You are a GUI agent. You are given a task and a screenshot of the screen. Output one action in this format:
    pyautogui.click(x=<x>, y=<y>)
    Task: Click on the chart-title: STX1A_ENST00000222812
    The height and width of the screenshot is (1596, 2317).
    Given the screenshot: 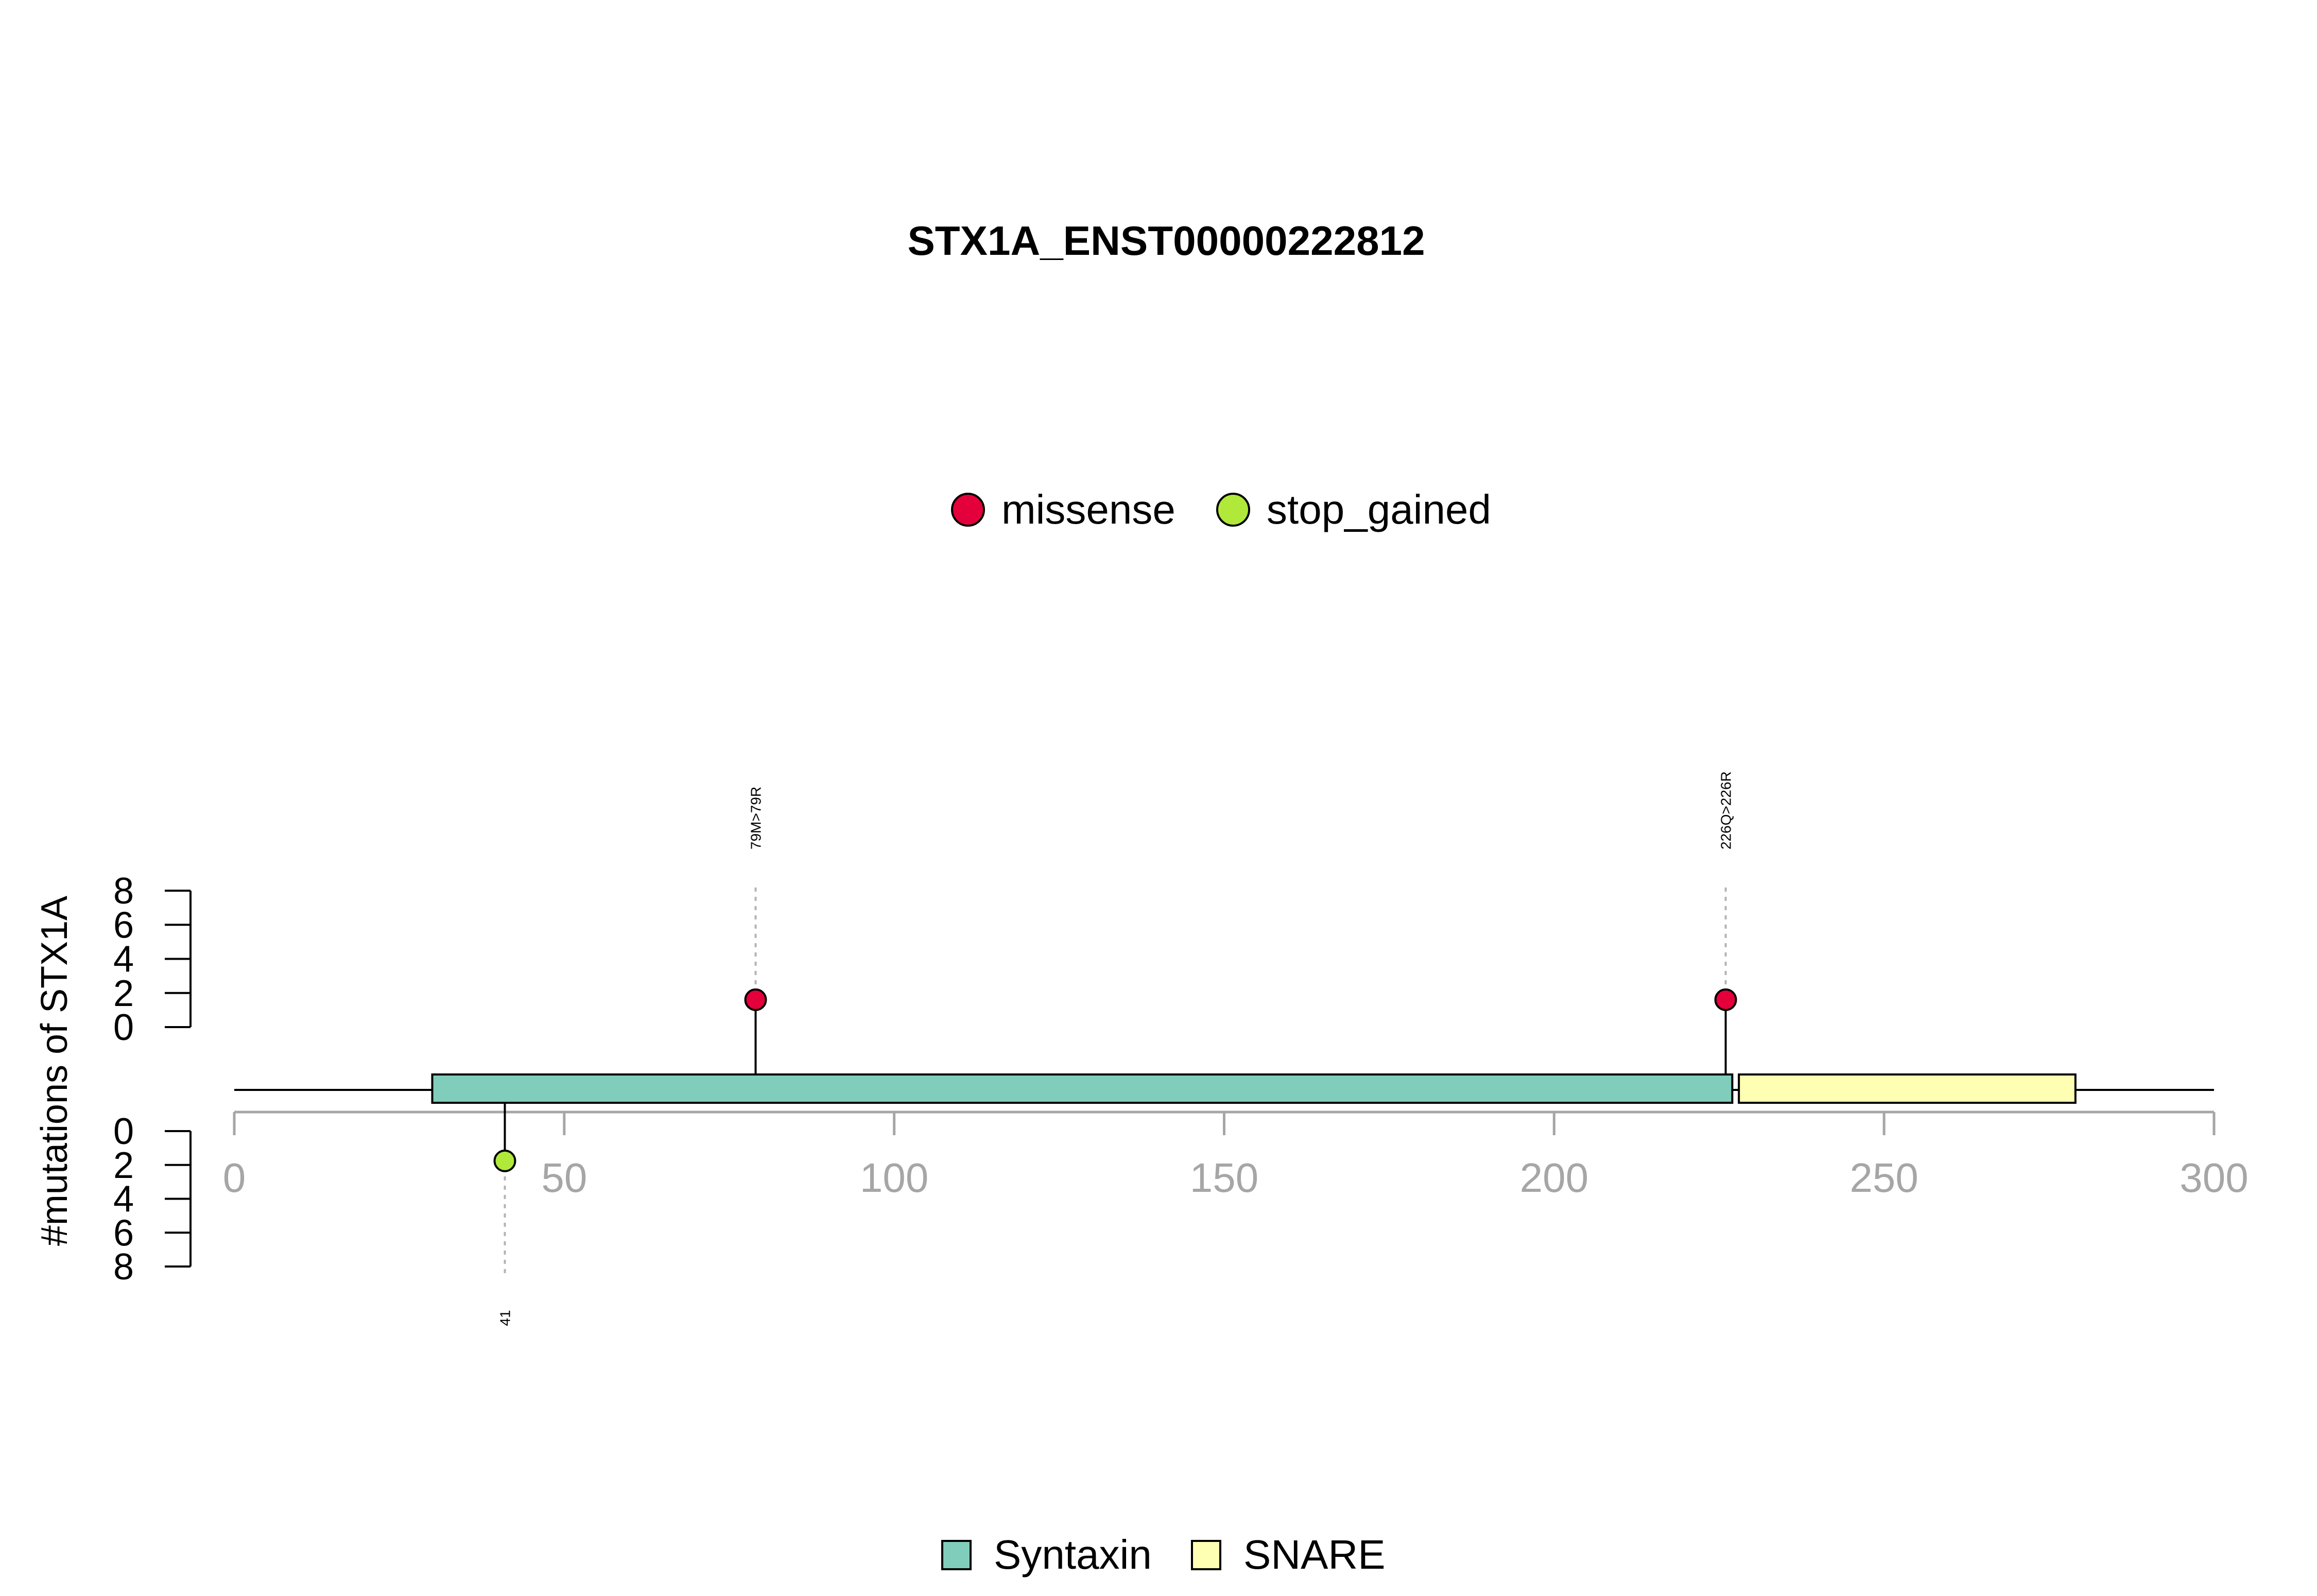 What is the action you would take?
    pyautogui.click(x=1166, y=241)
    